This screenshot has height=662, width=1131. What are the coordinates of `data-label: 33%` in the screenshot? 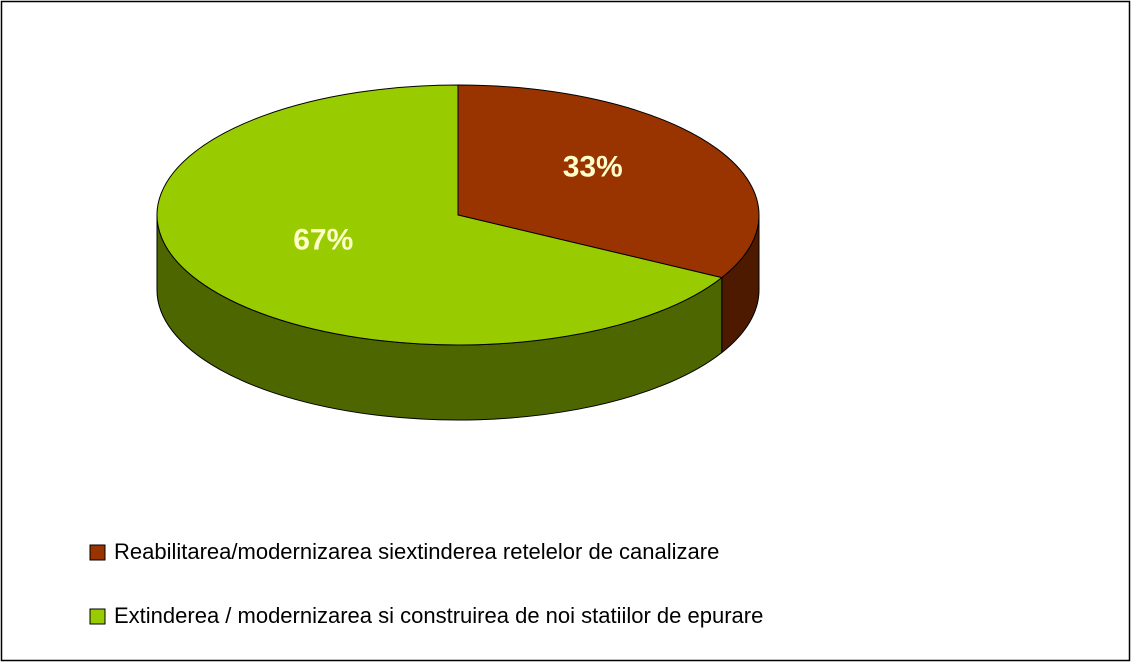 It's located at (593, 167).